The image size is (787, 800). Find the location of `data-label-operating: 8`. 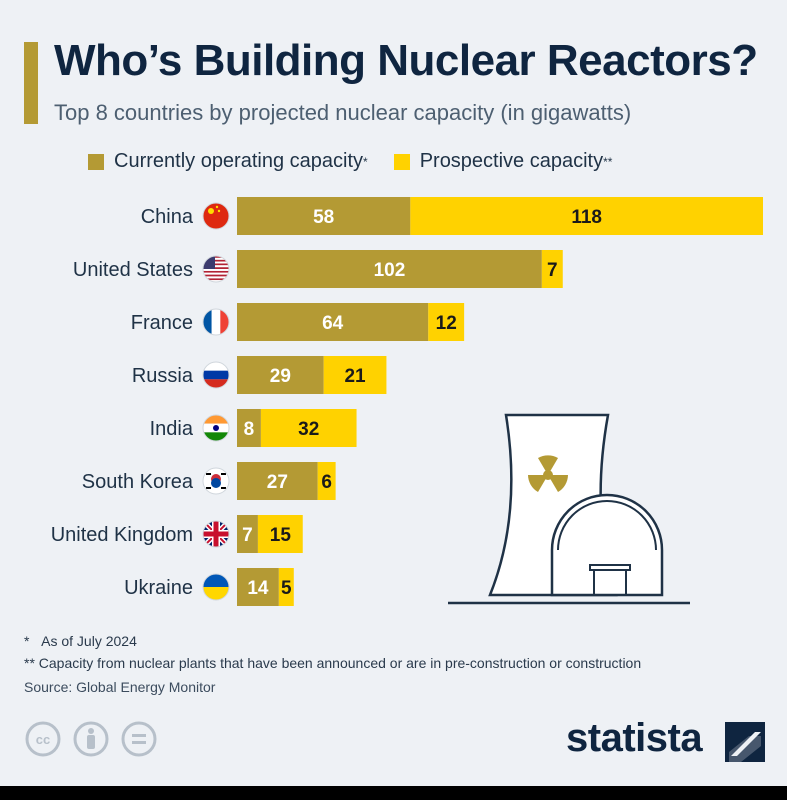

data-label-operating: 8 is located at coordinates (249, 429).